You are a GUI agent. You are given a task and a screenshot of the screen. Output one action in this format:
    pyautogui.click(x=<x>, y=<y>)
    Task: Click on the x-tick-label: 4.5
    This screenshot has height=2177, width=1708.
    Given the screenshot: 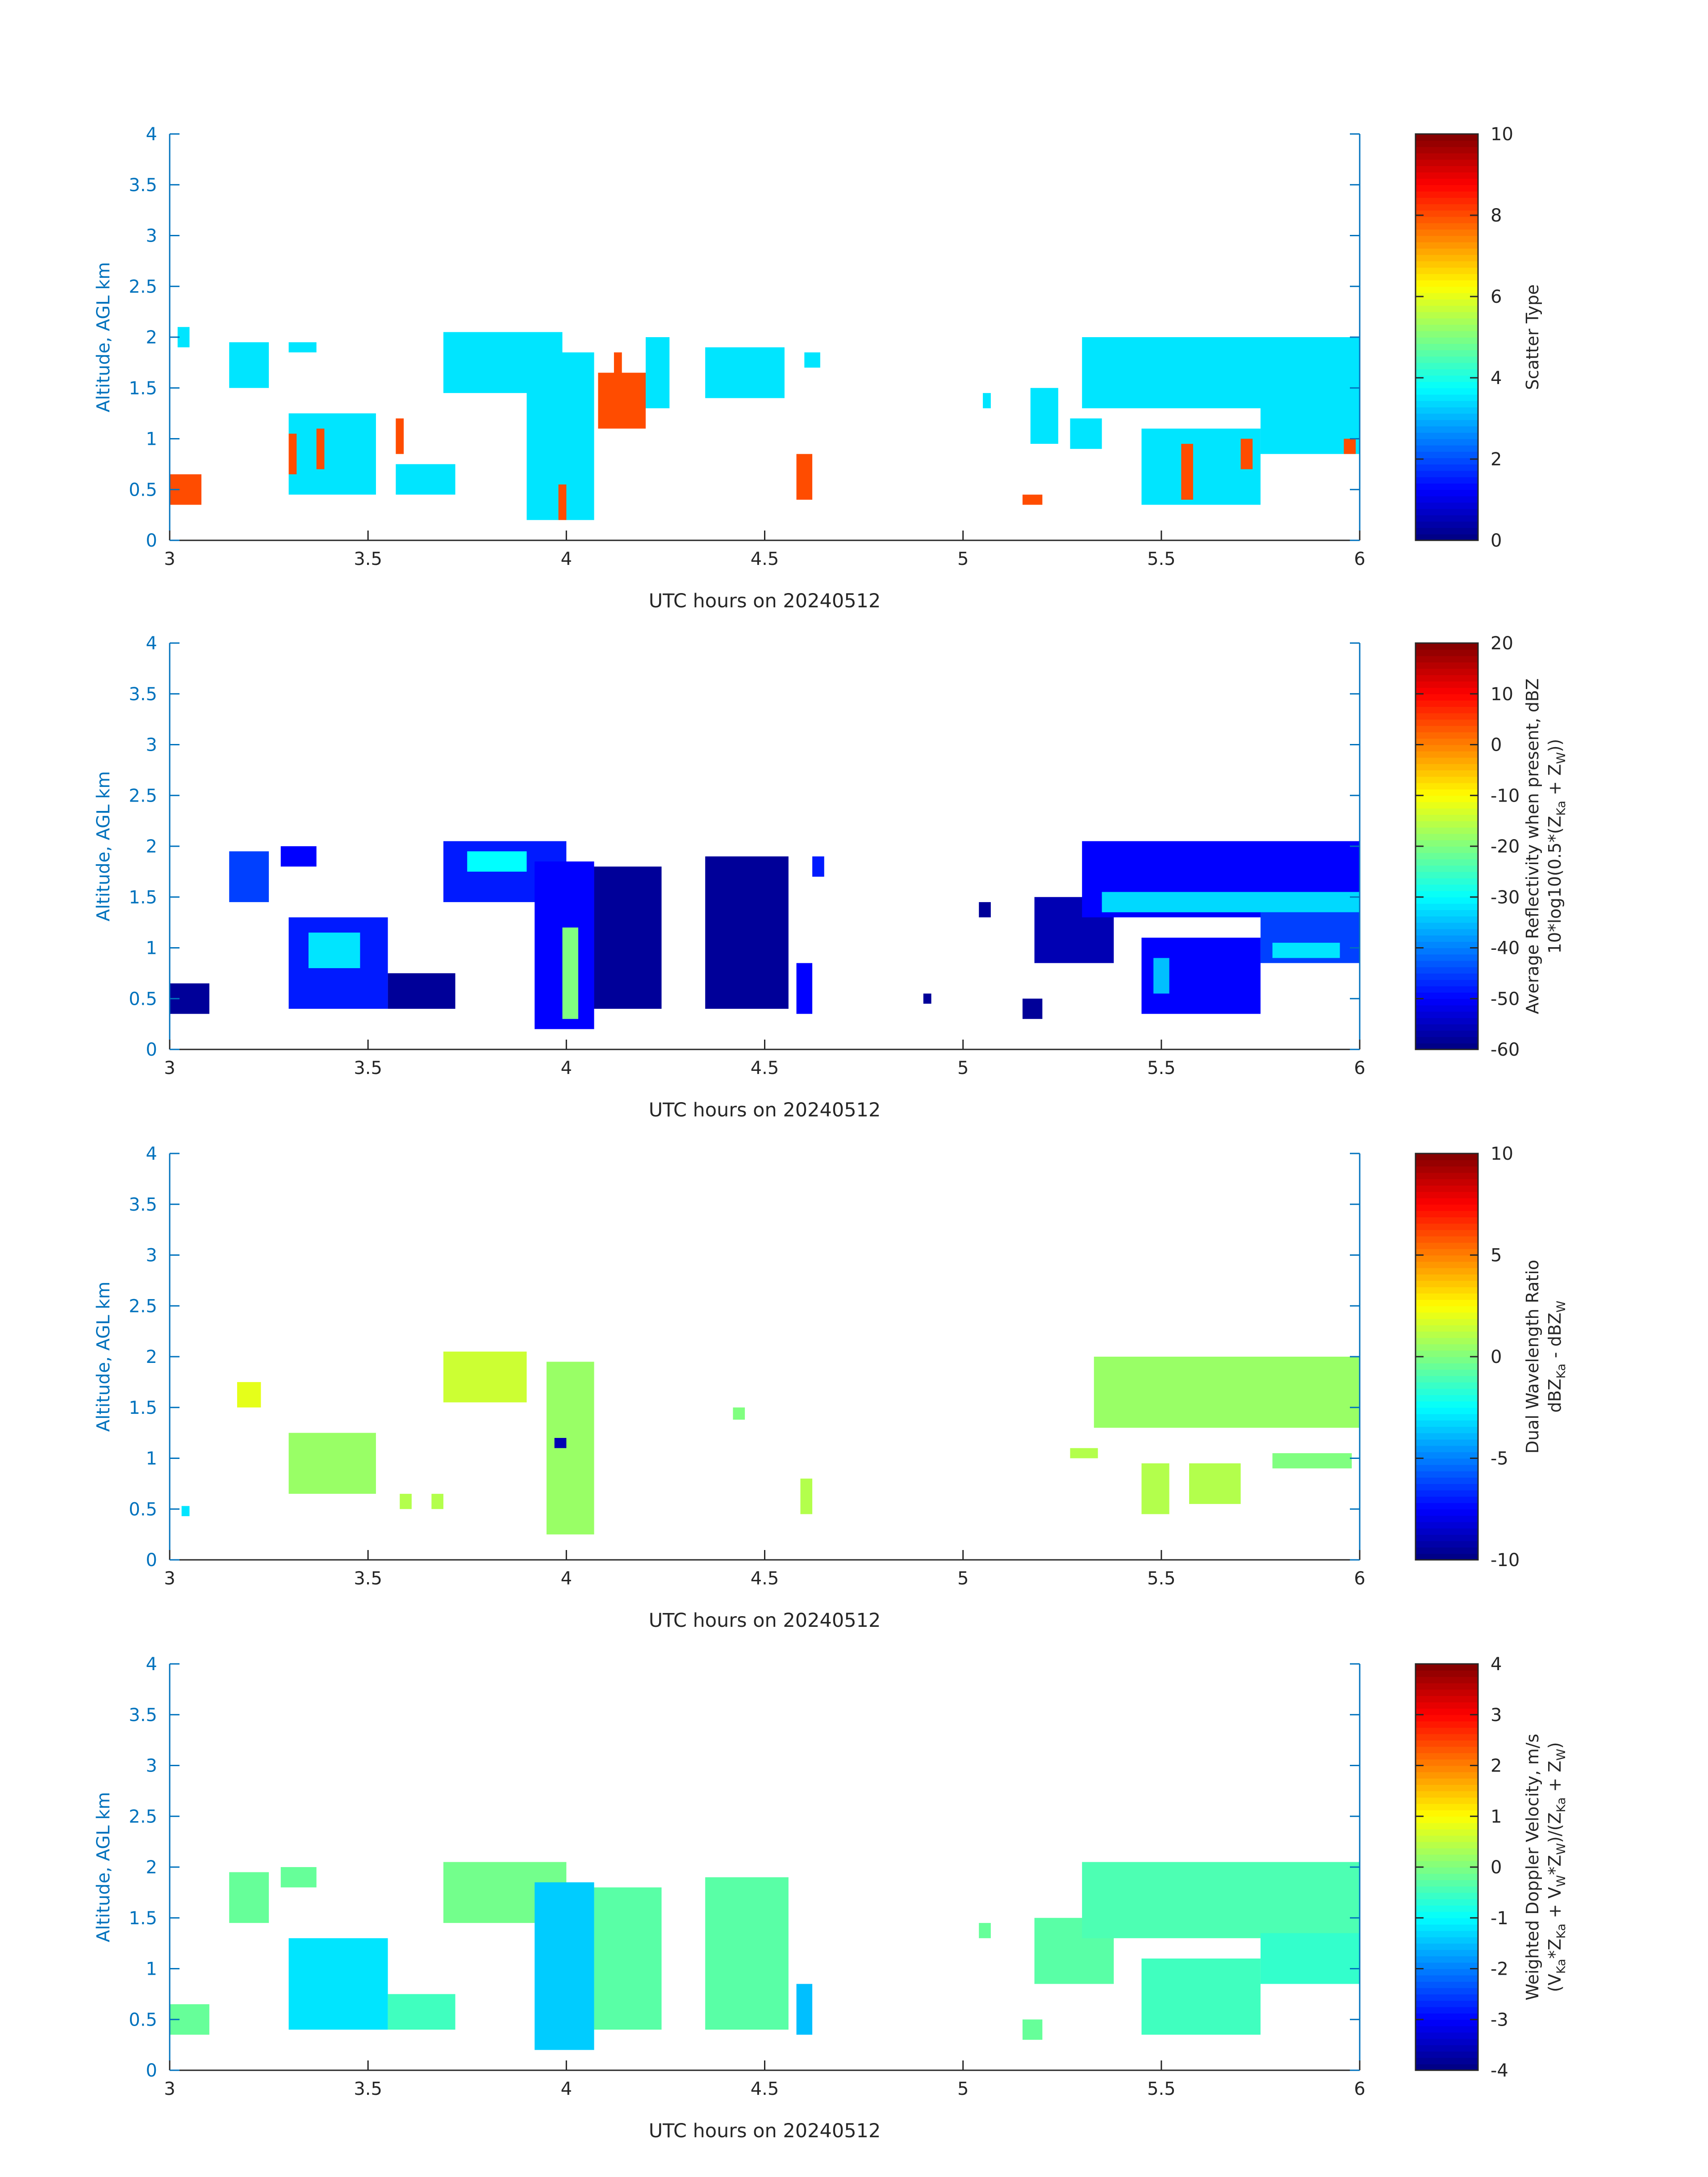 What is the action you would take?
    pyautogui.click(x=765, y=2089)
    